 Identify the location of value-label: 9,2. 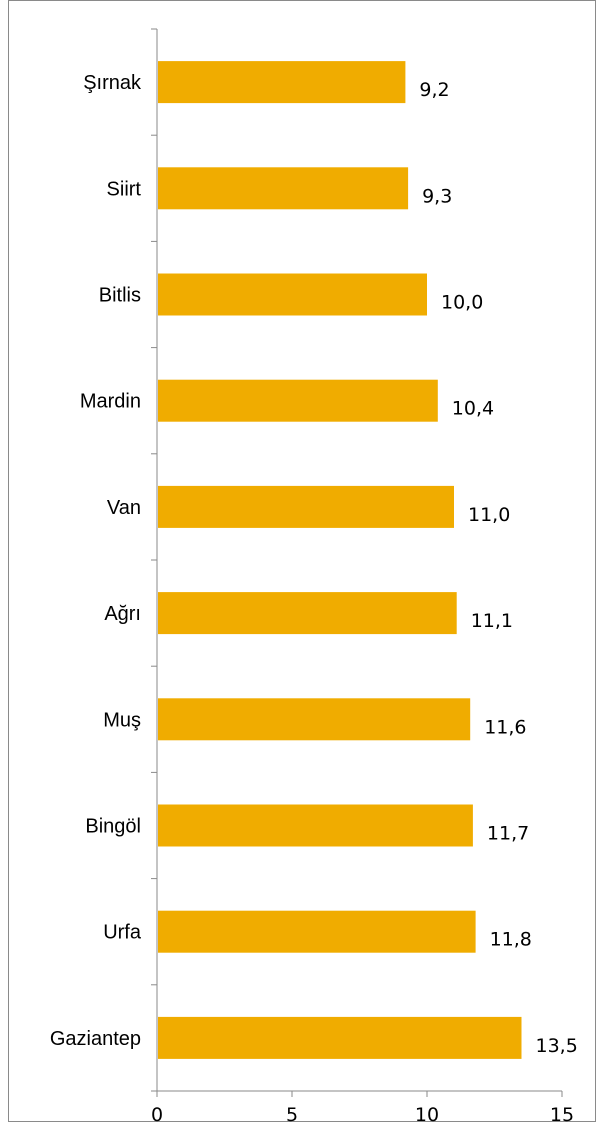
(434, 90).